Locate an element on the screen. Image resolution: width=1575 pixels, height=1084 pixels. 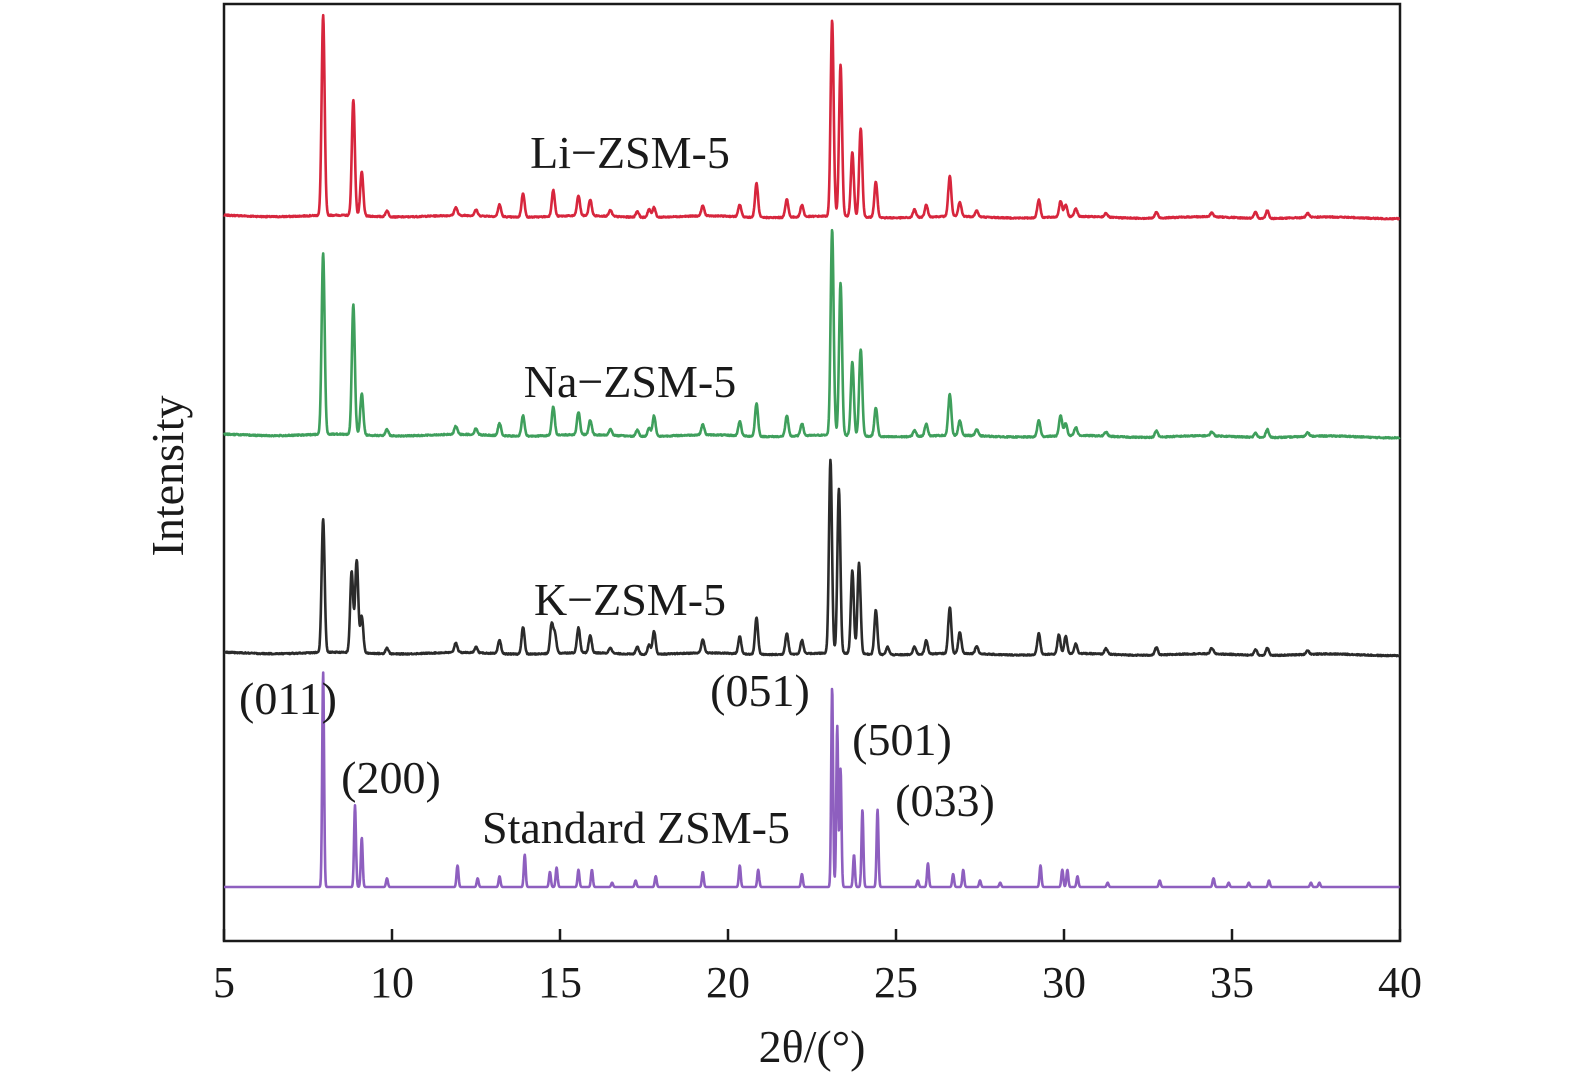
x-tick-label: 40 is located at coordinates (1400, 982).